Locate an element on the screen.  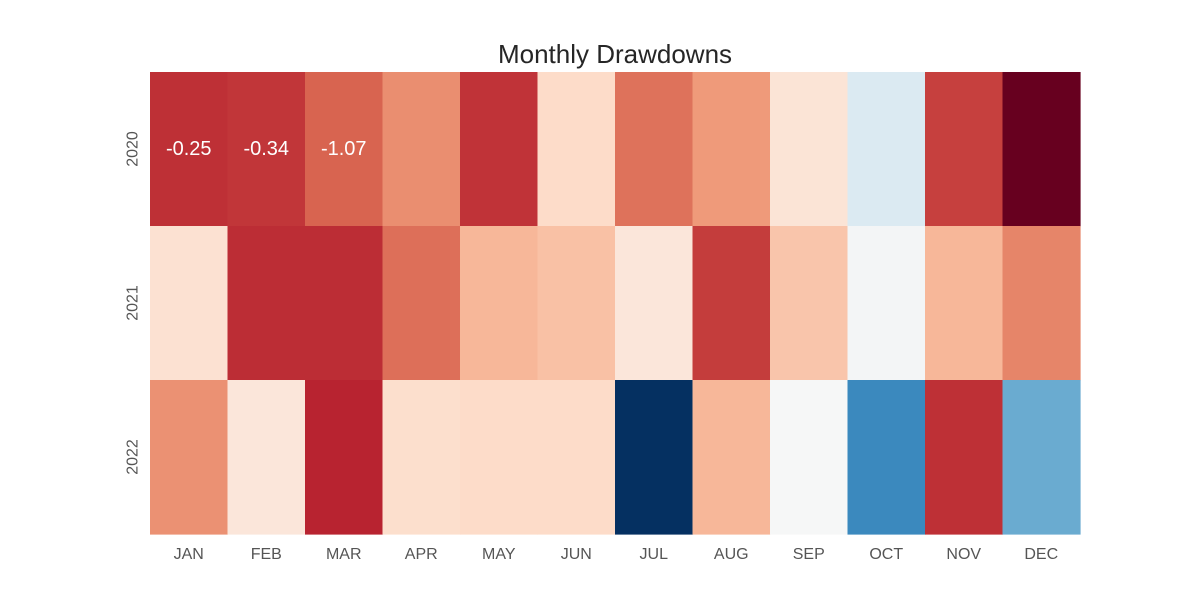
heatmap-cell-2020-feb is located at coordinates (266, 149).